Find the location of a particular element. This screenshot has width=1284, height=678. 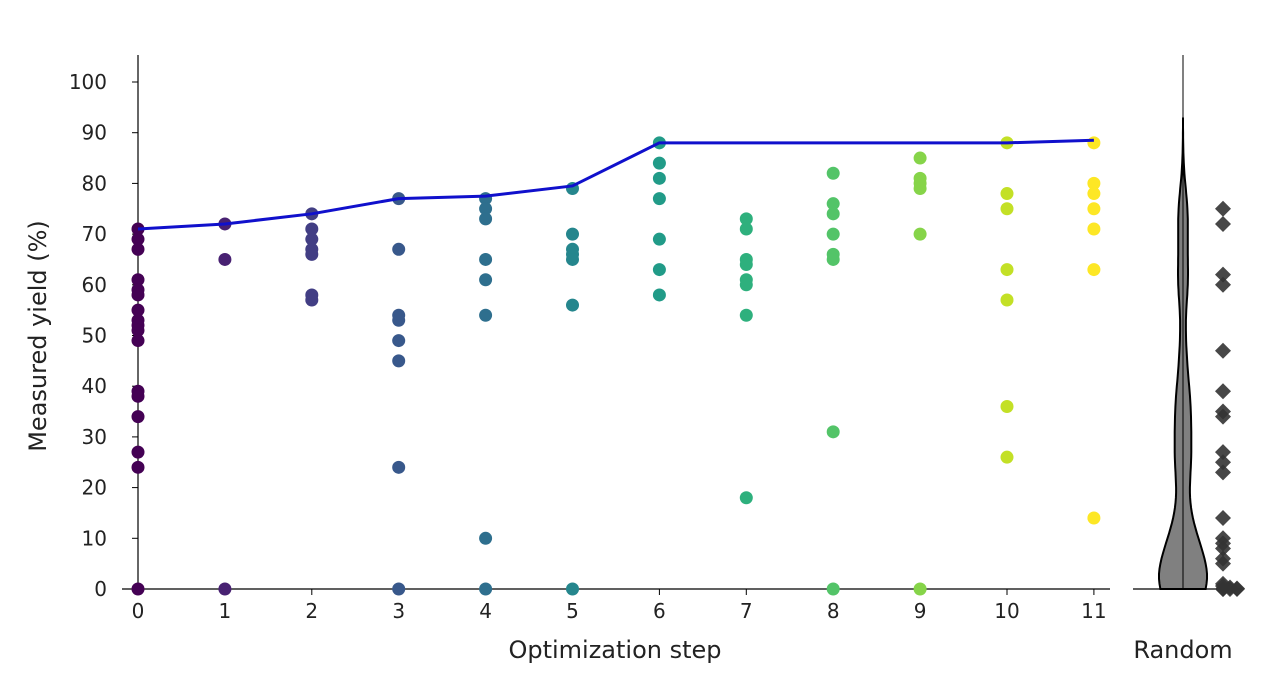

random-panel-label: Random is located at coordinates (1182, 650).